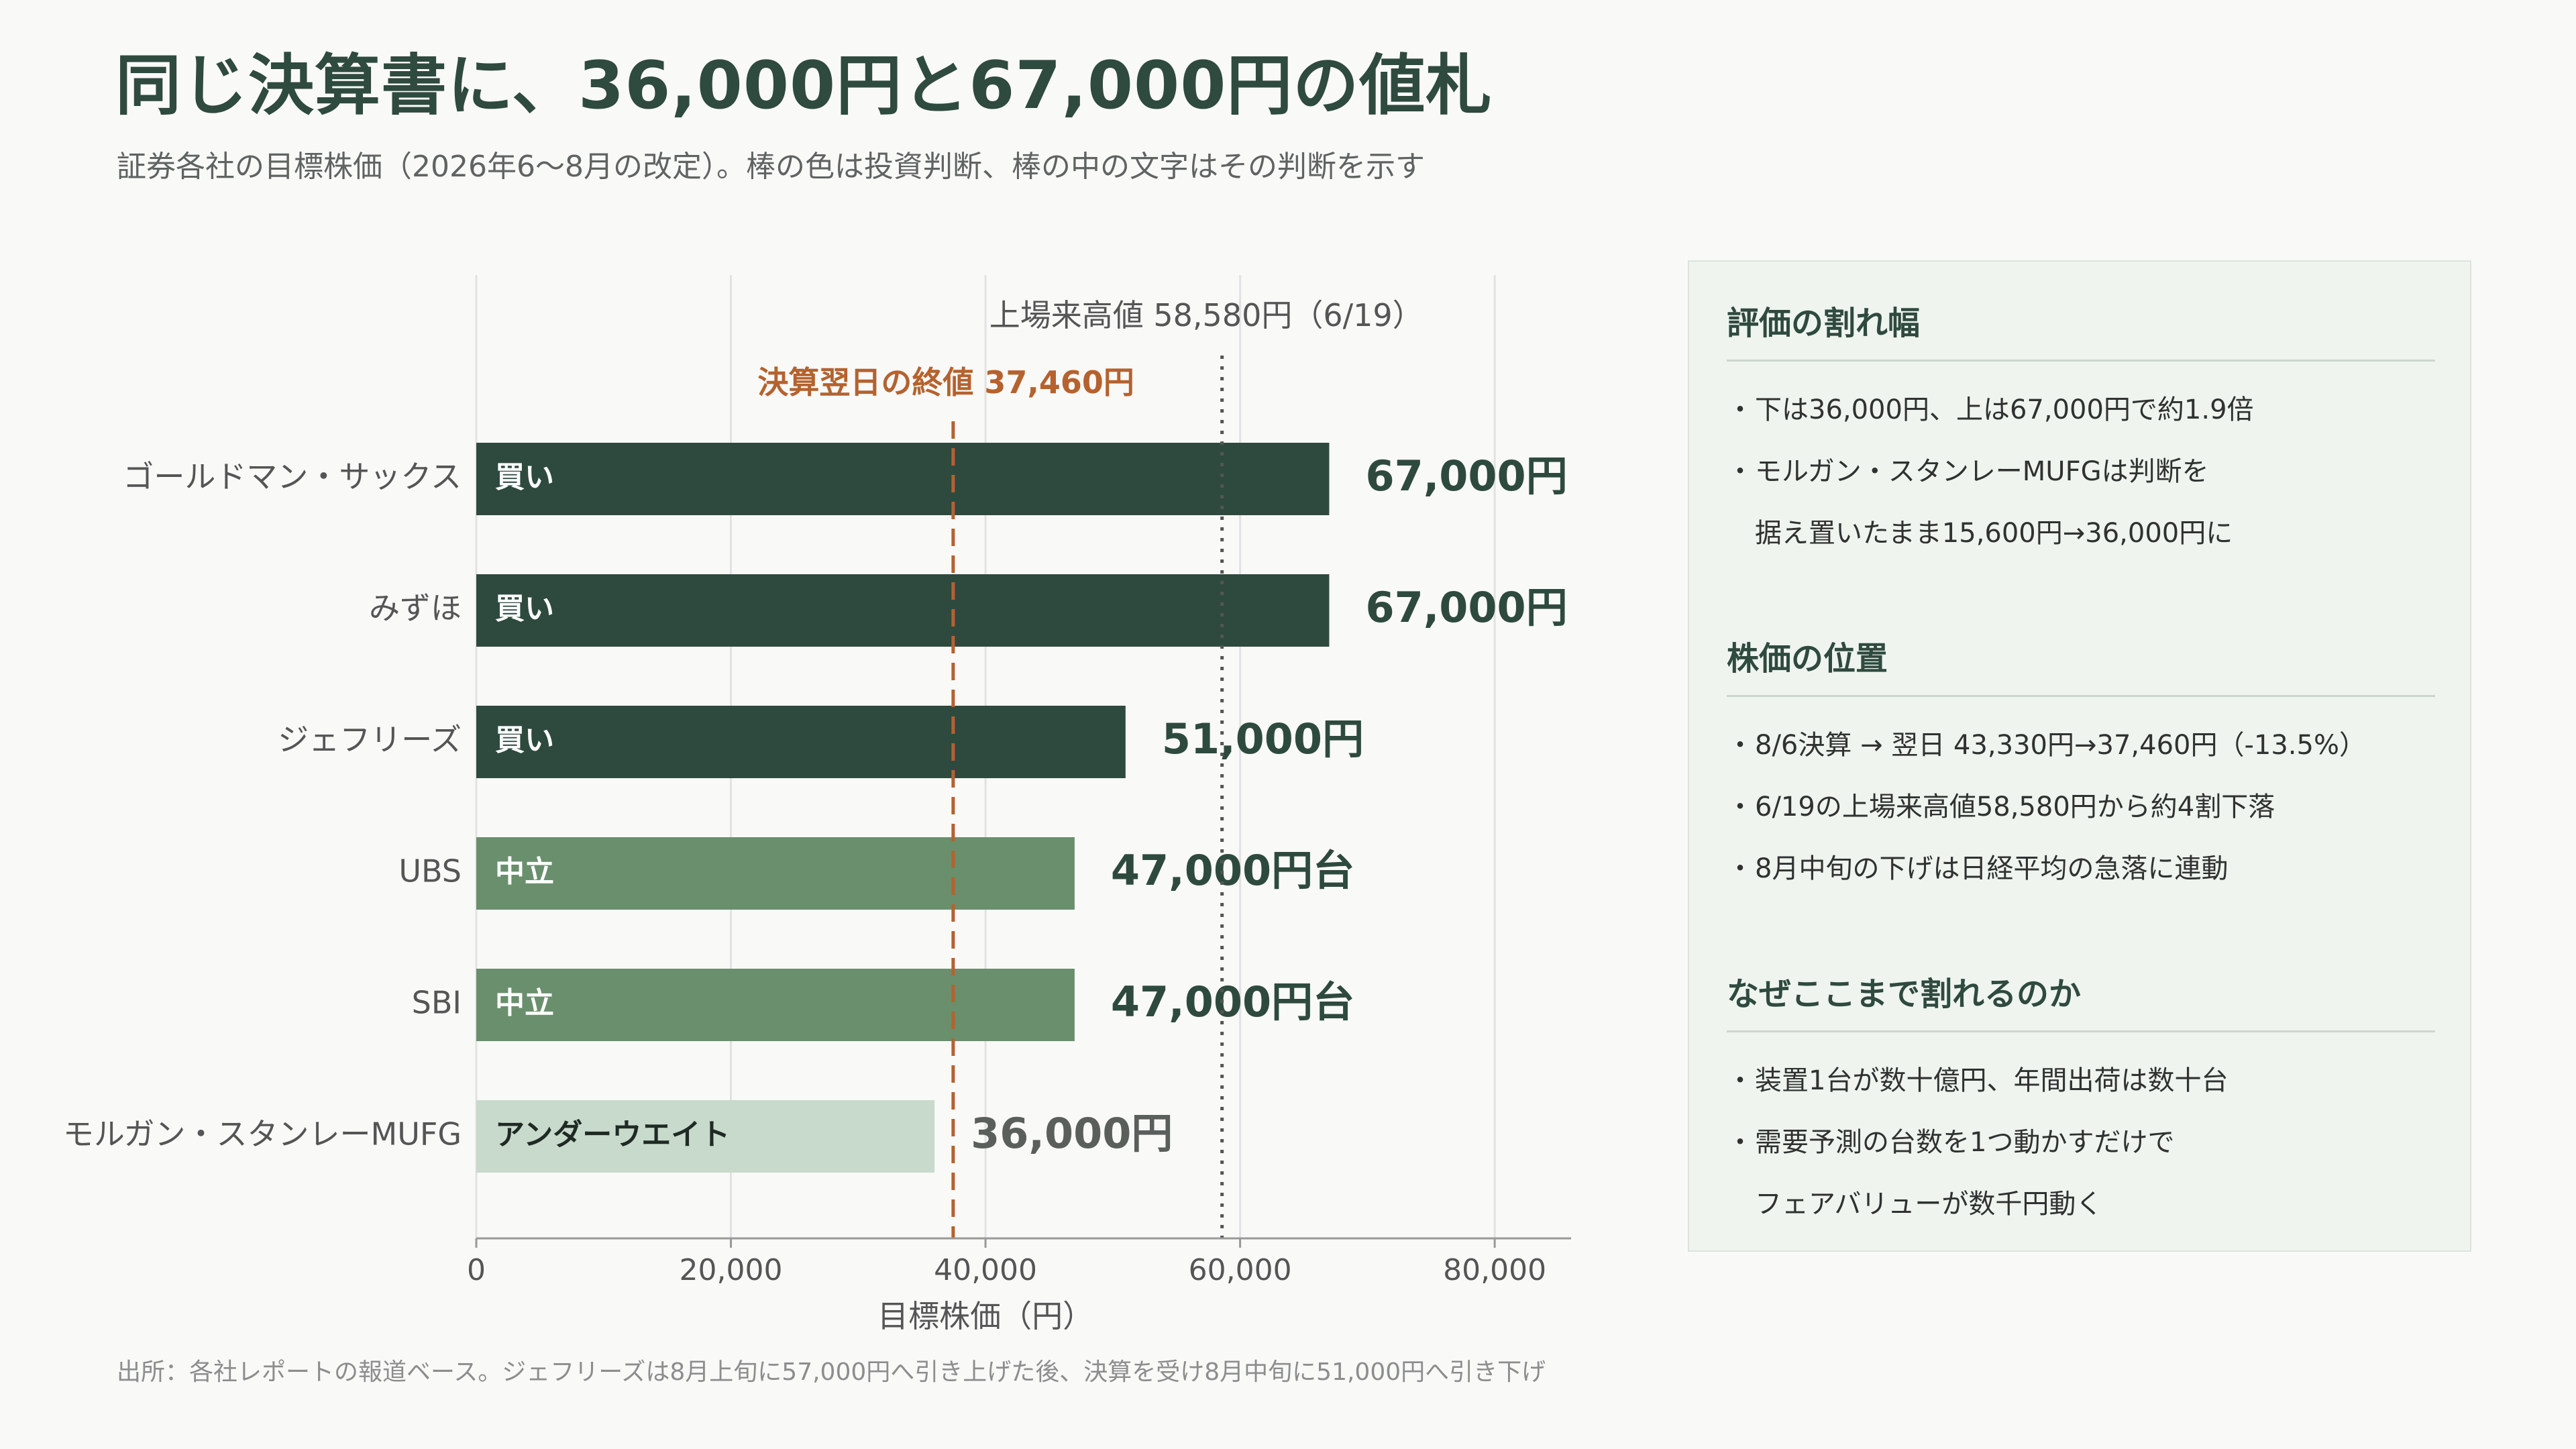 The width and height of the screenshot is (2576, 1449). What do you see at coordinates (430, 871) in the screenshot?
I see `category-label: UBS` at bounding box center [430, 871].